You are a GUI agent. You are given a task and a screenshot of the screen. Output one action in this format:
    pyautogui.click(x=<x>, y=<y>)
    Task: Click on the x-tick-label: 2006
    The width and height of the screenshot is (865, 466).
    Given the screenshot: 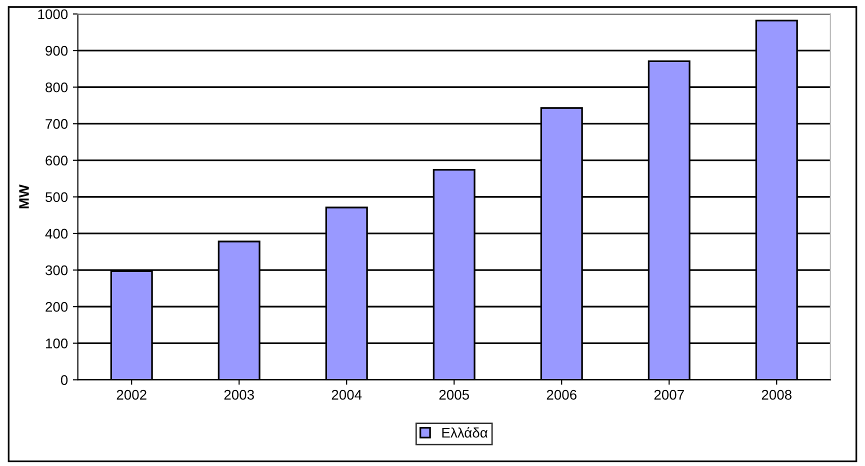 What is the action you would take?
    pyautogui.click(x=561, y=395)
    